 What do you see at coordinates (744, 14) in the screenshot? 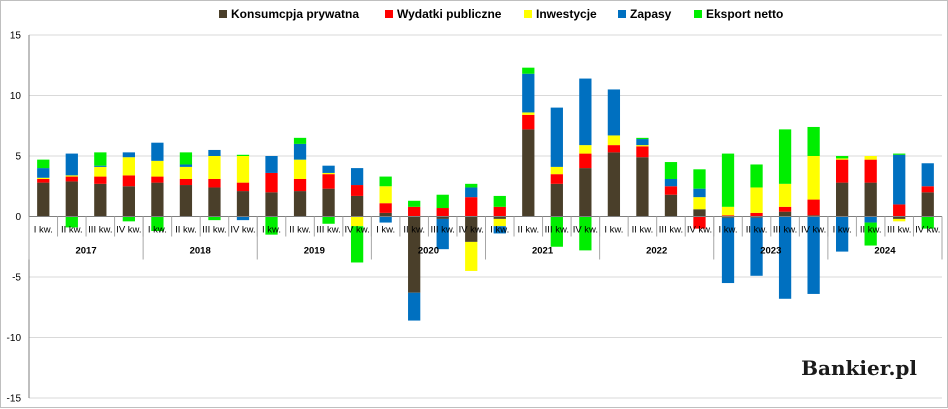
I see `legend-label: Eksport netto` at bounding box center [744, 14].